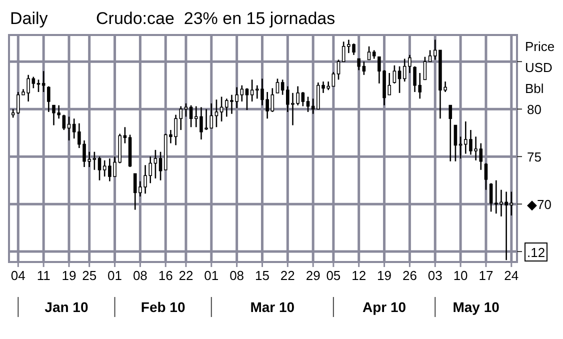 The image size is (563, 339). Describe the element at coordinates (262, 275) in the screenshot. I see `x-tick-label: 15` at that location.